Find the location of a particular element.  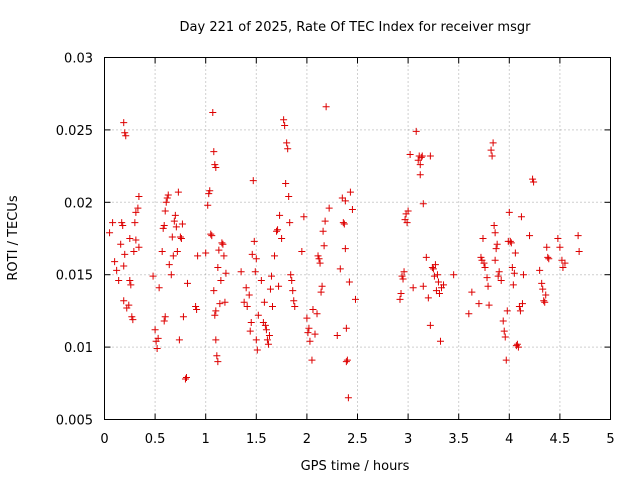

y-tick-label: 0.005 is located at coordinates (74, 421).